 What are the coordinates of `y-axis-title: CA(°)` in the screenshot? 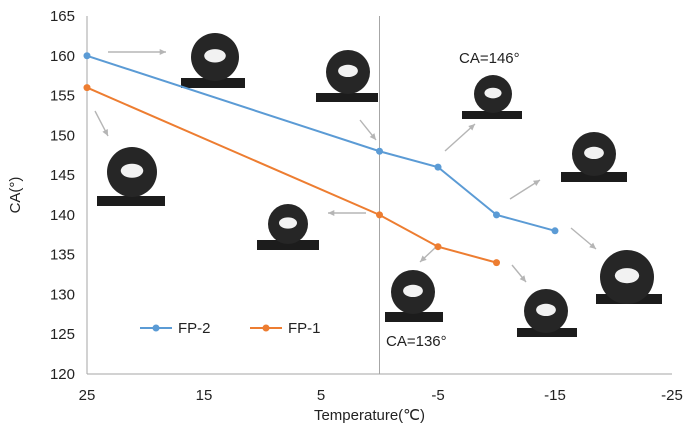 It's located at (15, 195).